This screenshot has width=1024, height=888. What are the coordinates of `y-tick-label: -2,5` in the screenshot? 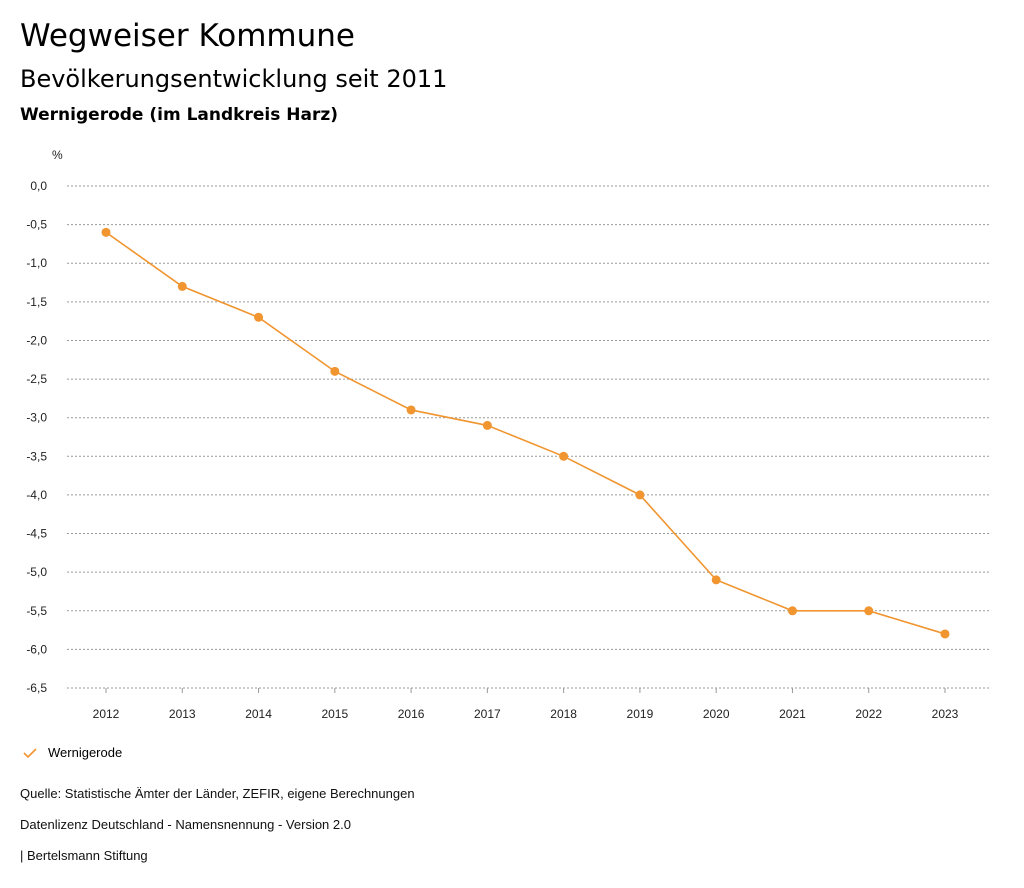 It's located at (36, 379).